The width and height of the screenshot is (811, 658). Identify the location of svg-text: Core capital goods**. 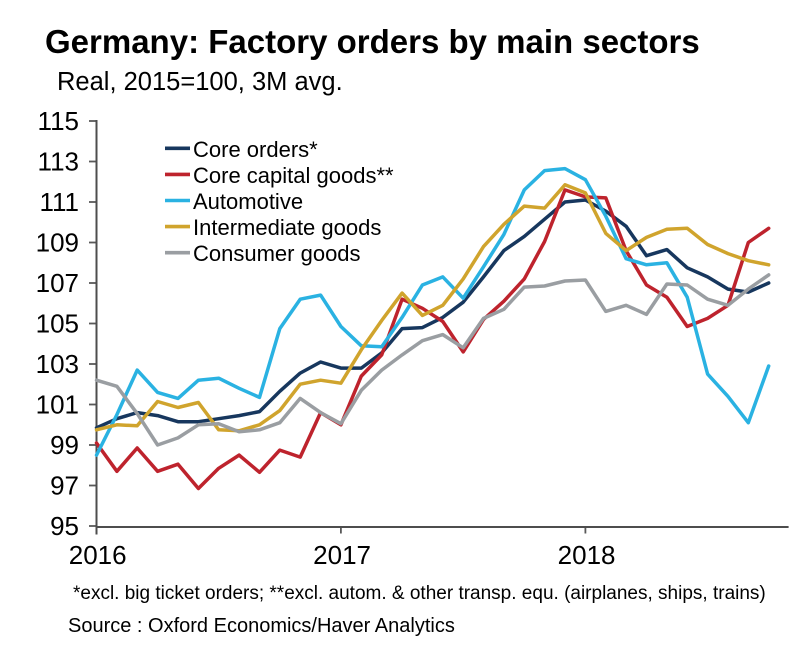
(293, 175).